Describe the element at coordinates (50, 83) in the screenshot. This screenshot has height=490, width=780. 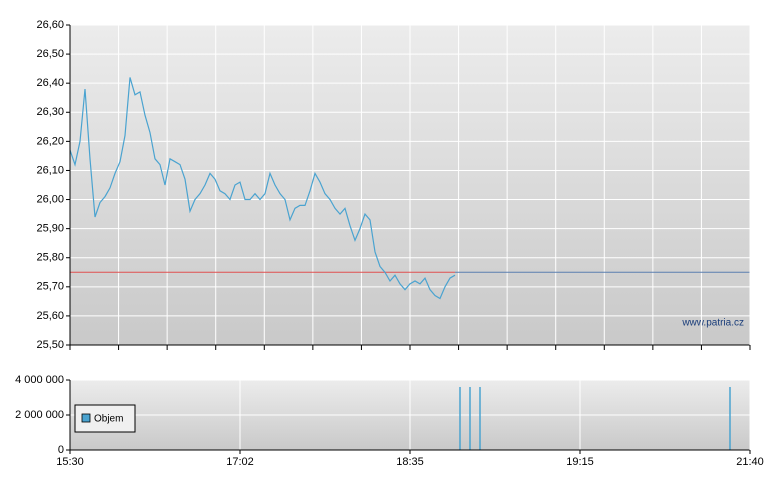
I see `y-tick-label: 26,40` at that location.